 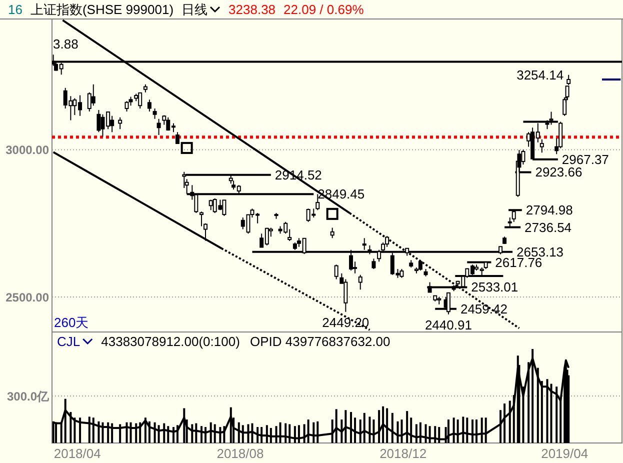 What do you see at coordinates (28, 150) in the screenshot?
I see `y-tick-label: 3000.00` at bounding box center [28, 150].